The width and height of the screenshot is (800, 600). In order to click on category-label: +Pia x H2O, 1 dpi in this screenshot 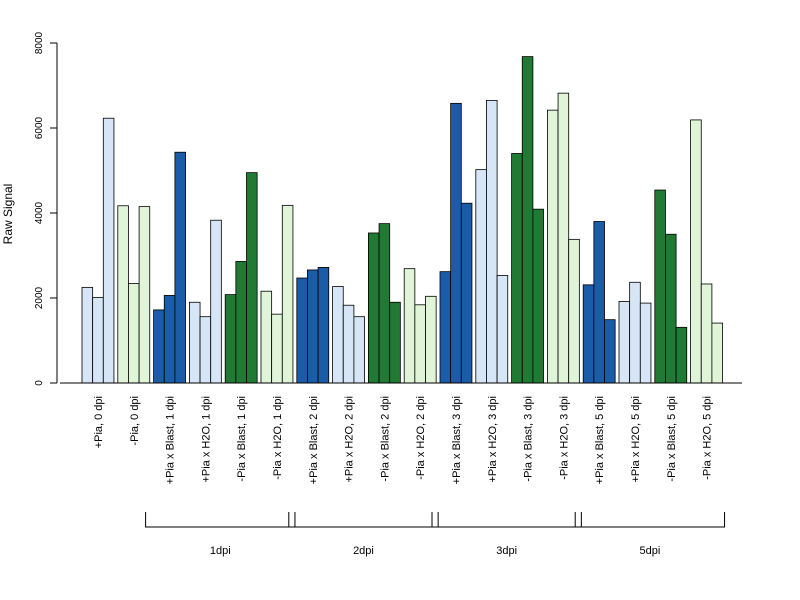, I will do `click(206, 439)`.